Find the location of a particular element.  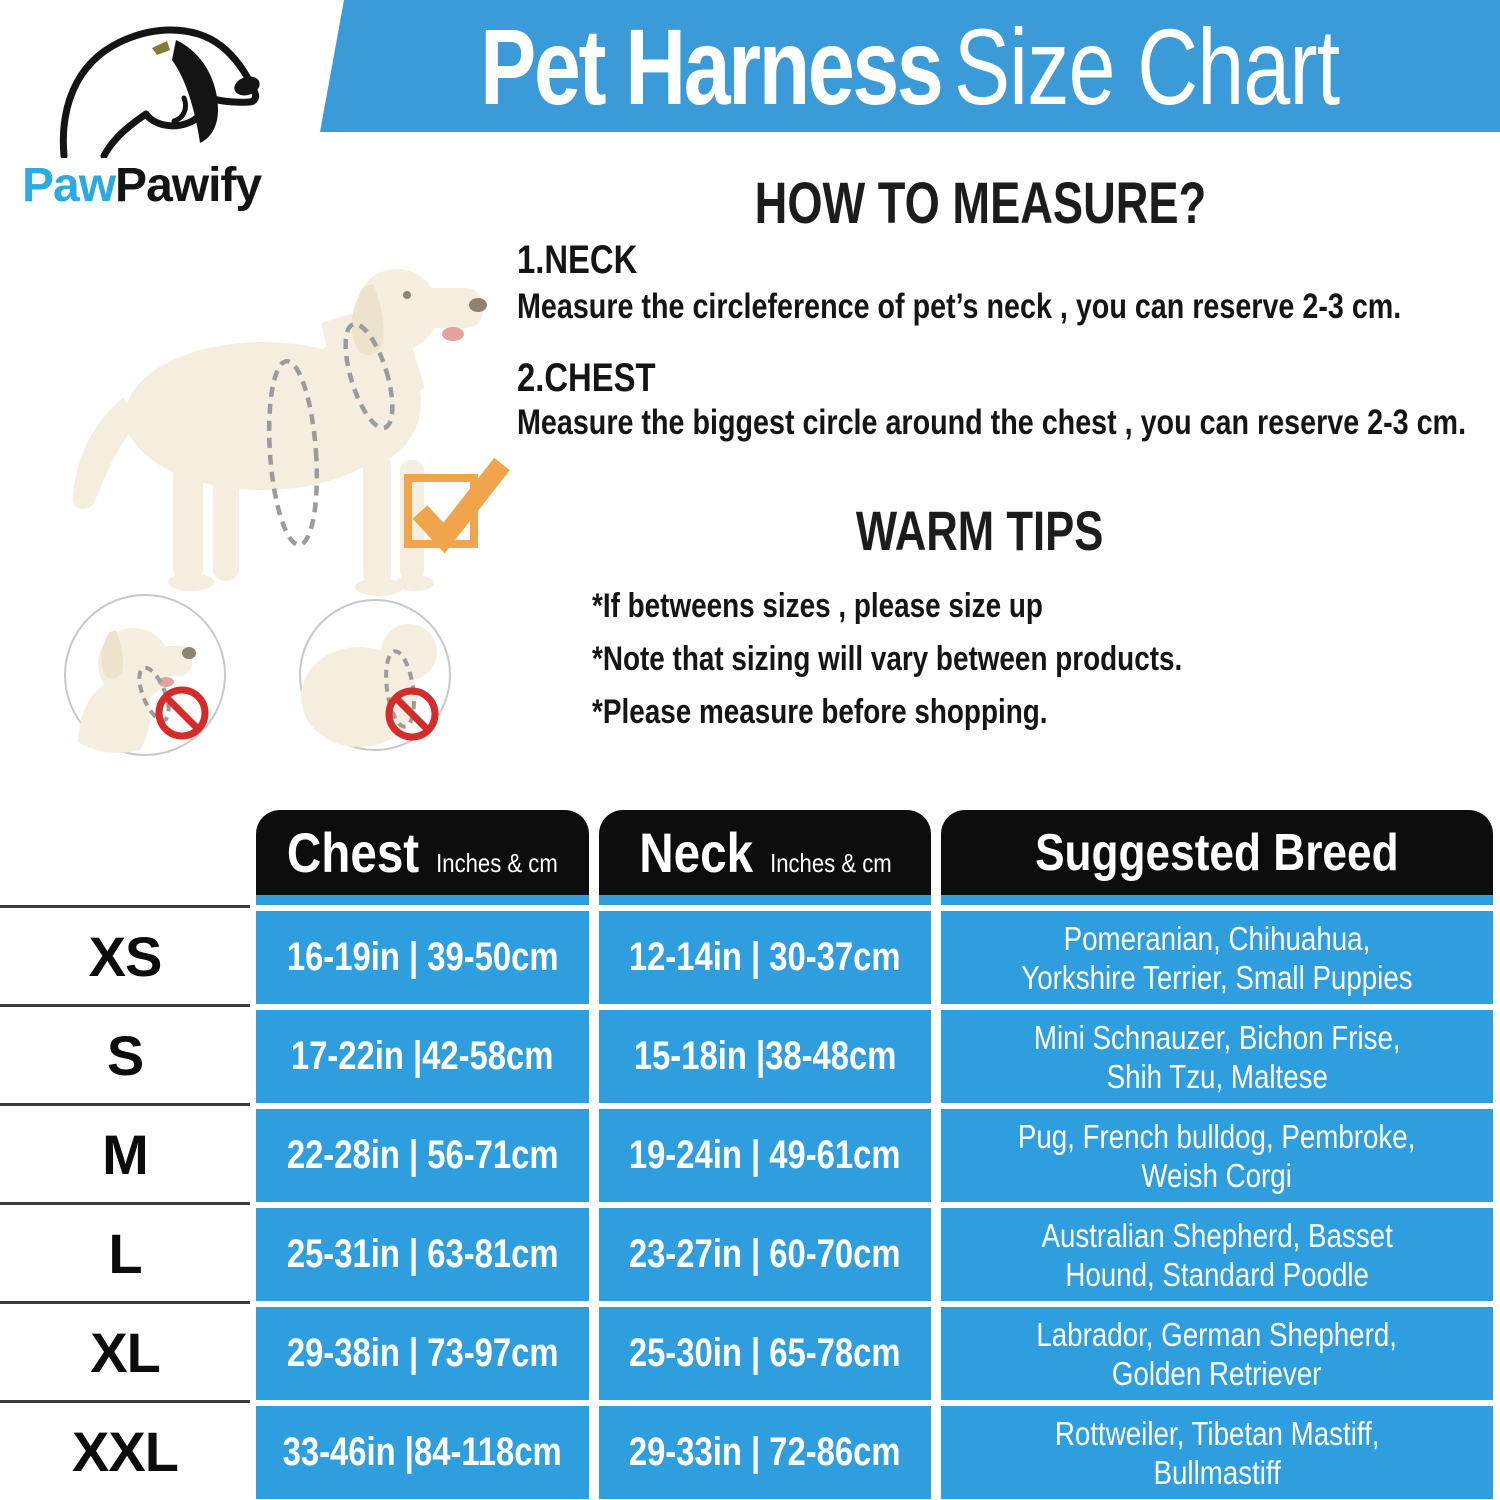

dog-measure-illustration is located at coordinates (280, 428).